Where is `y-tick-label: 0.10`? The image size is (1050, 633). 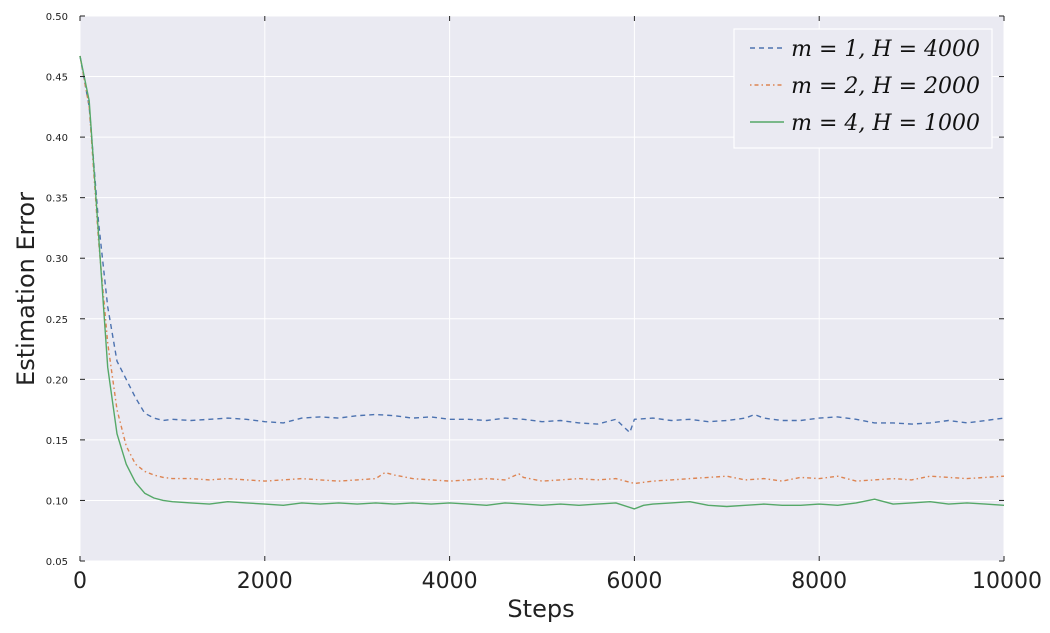 y-tick-label: 0.10 is located at coordinates (57, 501).